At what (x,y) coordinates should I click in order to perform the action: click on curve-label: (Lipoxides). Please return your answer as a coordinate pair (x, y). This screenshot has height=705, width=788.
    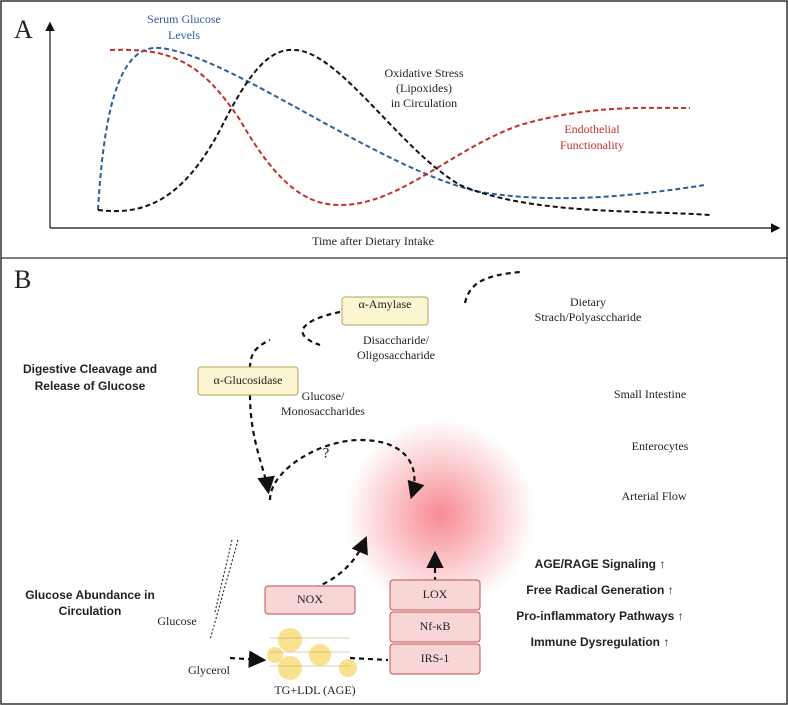
    Looking at the image, I should click on (424, 88).